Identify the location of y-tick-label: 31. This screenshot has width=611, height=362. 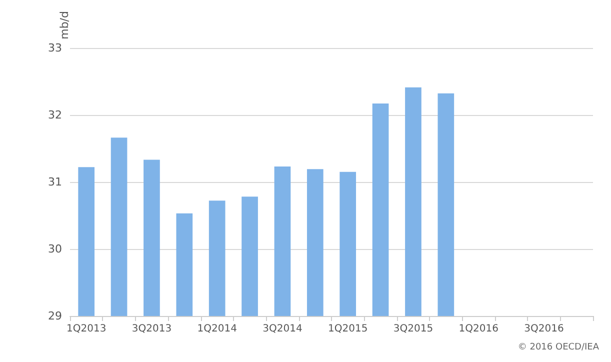
(55, 181).